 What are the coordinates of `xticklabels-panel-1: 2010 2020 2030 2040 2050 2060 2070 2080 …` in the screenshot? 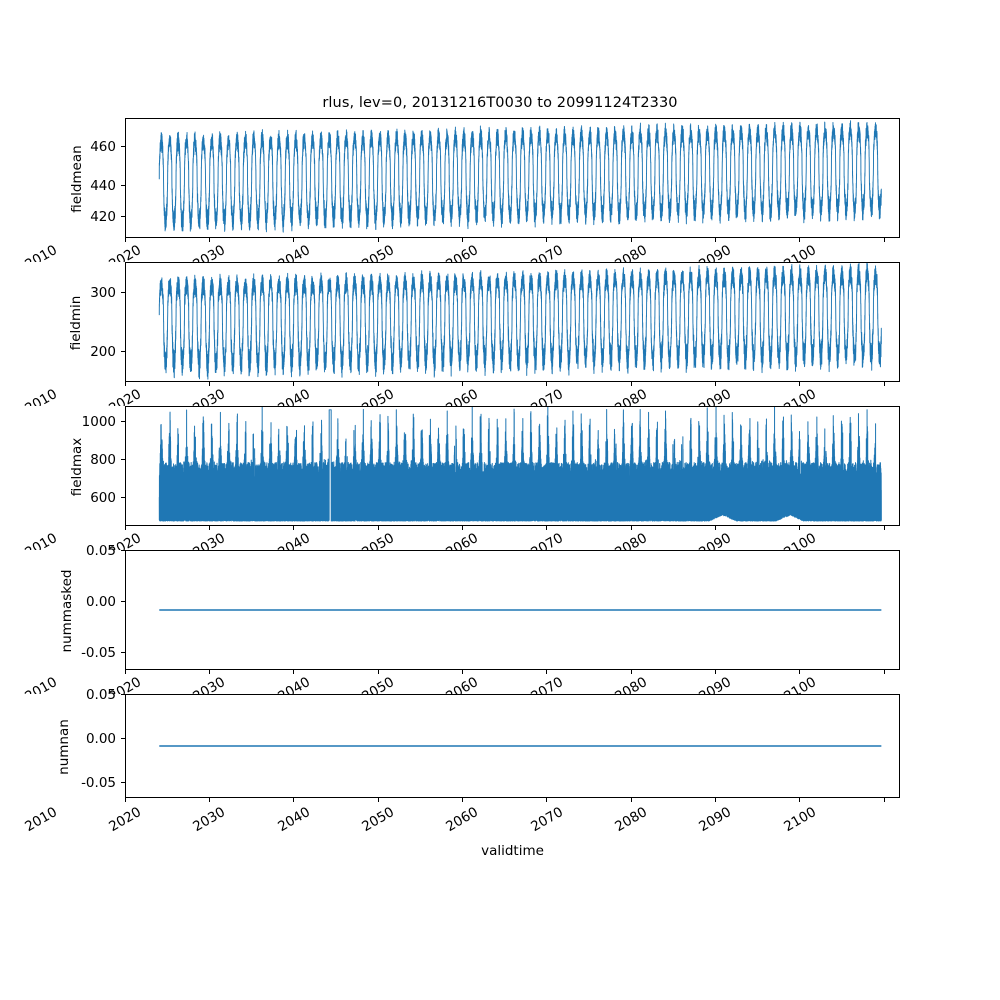 It's located at (500, 396).